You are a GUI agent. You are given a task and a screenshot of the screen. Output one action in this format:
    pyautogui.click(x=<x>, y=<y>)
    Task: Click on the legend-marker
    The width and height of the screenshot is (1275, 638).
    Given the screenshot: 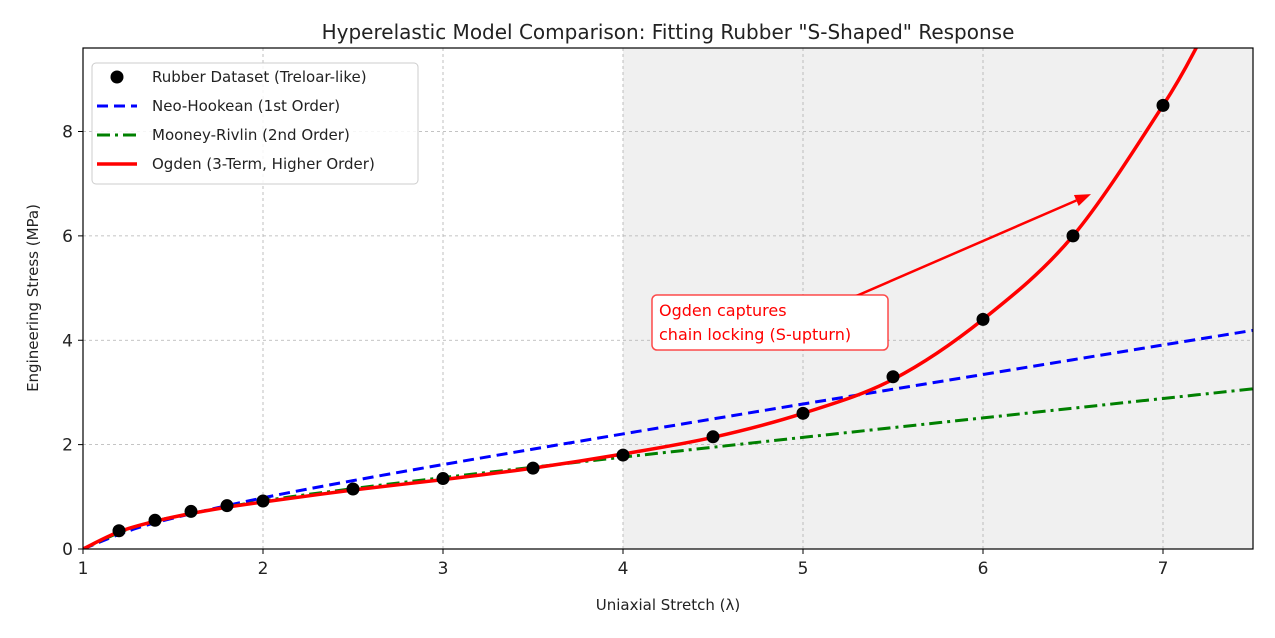 What is the action you would take?
    pyautogui.click(x=117, y=77)
    